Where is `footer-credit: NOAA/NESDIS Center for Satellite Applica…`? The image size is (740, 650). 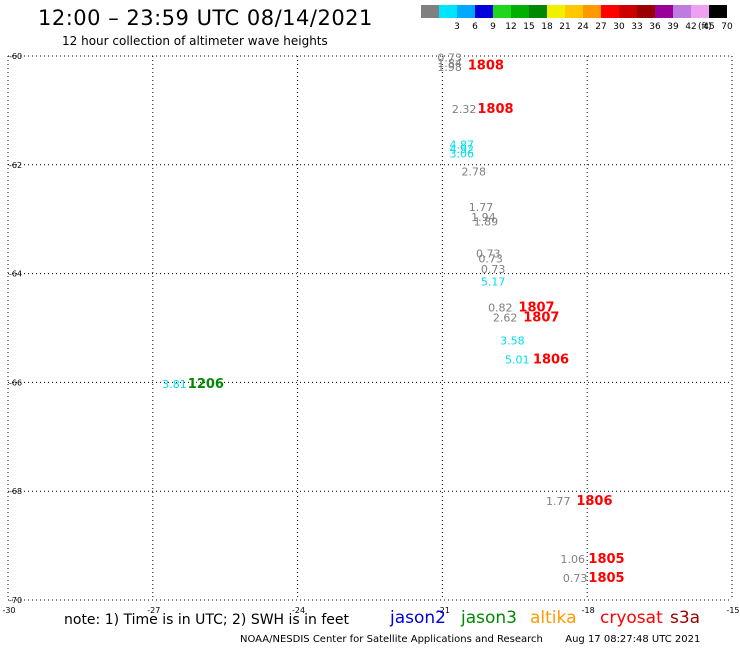 footer-credit: NOAA/NESDIS Center for Satellite Applica… is located at coordinates (470, 639).